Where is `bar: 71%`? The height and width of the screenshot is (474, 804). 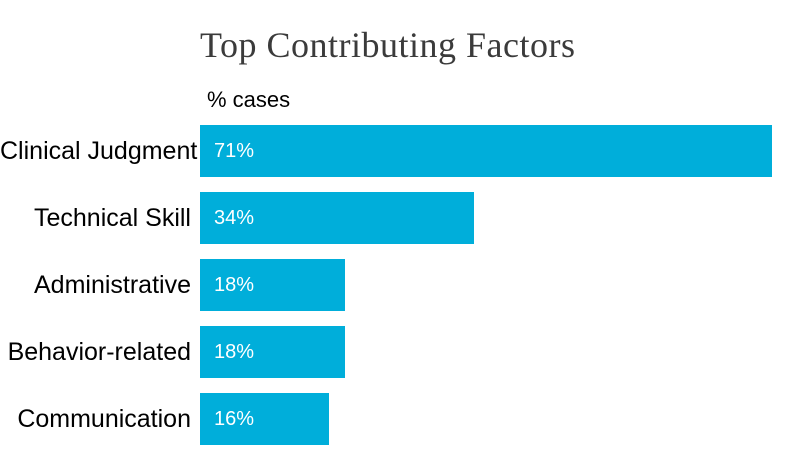
bar: 71% is located at coordinates (486, 151).